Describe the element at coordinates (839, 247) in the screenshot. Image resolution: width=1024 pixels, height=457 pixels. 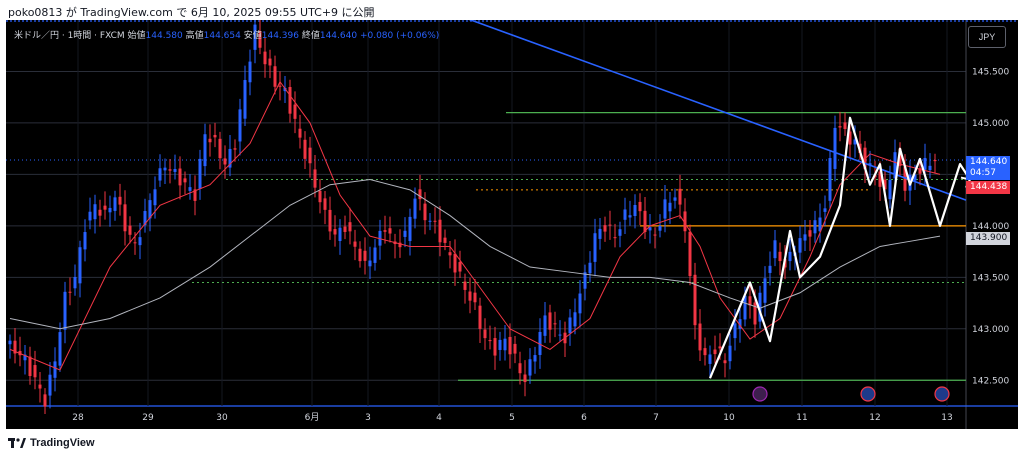
I see `projection-path` at that location.